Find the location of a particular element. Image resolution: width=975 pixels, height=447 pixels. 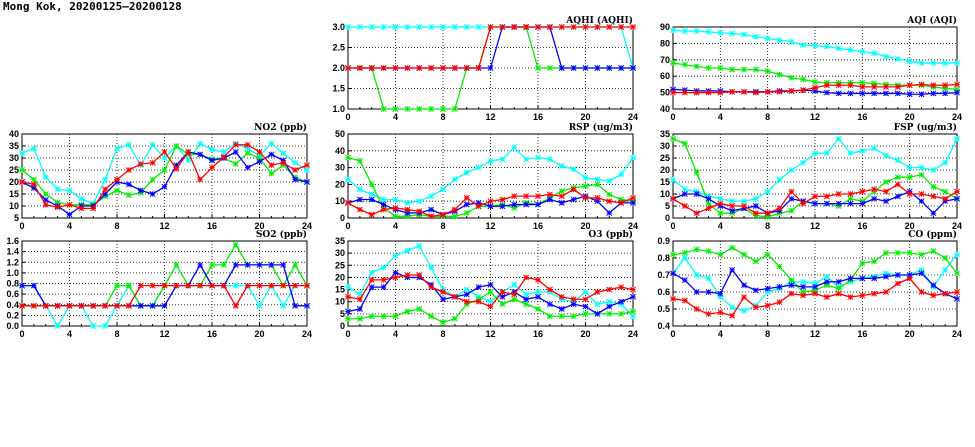

x-tick-label: 8 is located at coordinates (442, 117).